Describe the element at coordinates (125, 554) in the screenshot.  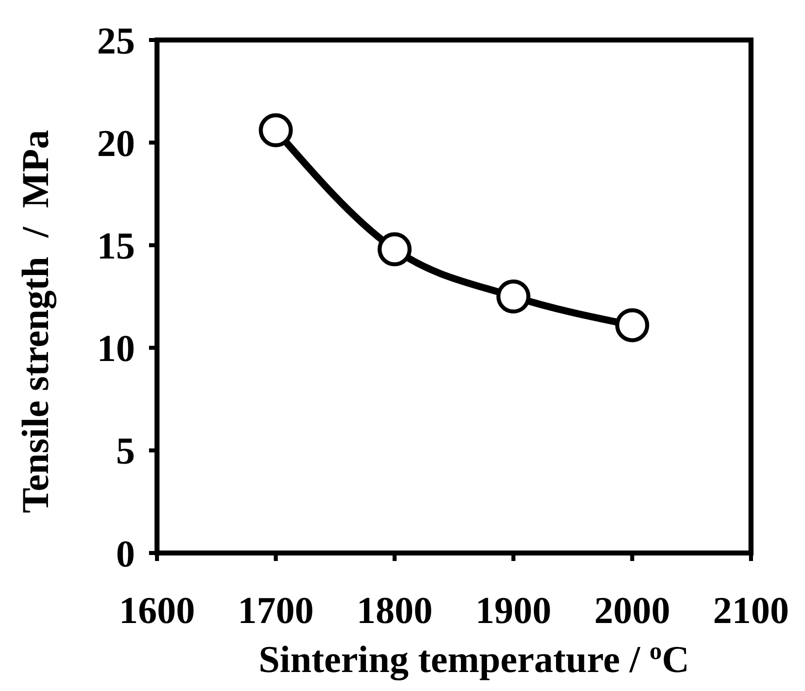
I see `y-tick-label: 0` at that location.